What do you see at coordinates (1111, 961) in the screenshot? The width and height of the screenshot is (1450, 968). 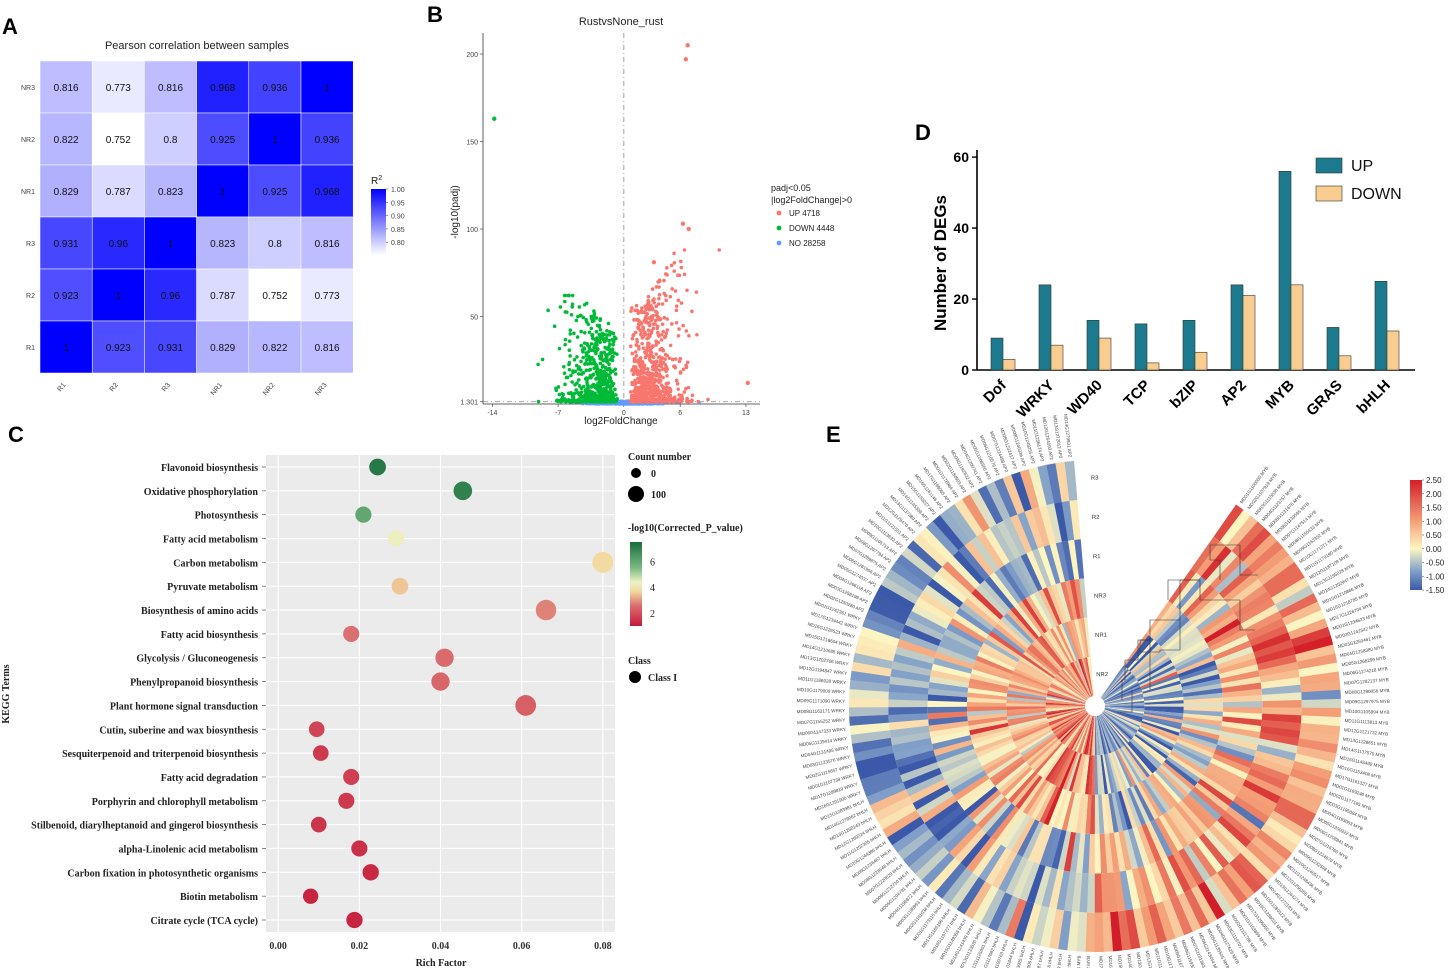 I see `circular-heatmap-gene-label: MD16G1222654 MYB` at bounding box center [1111, 961].